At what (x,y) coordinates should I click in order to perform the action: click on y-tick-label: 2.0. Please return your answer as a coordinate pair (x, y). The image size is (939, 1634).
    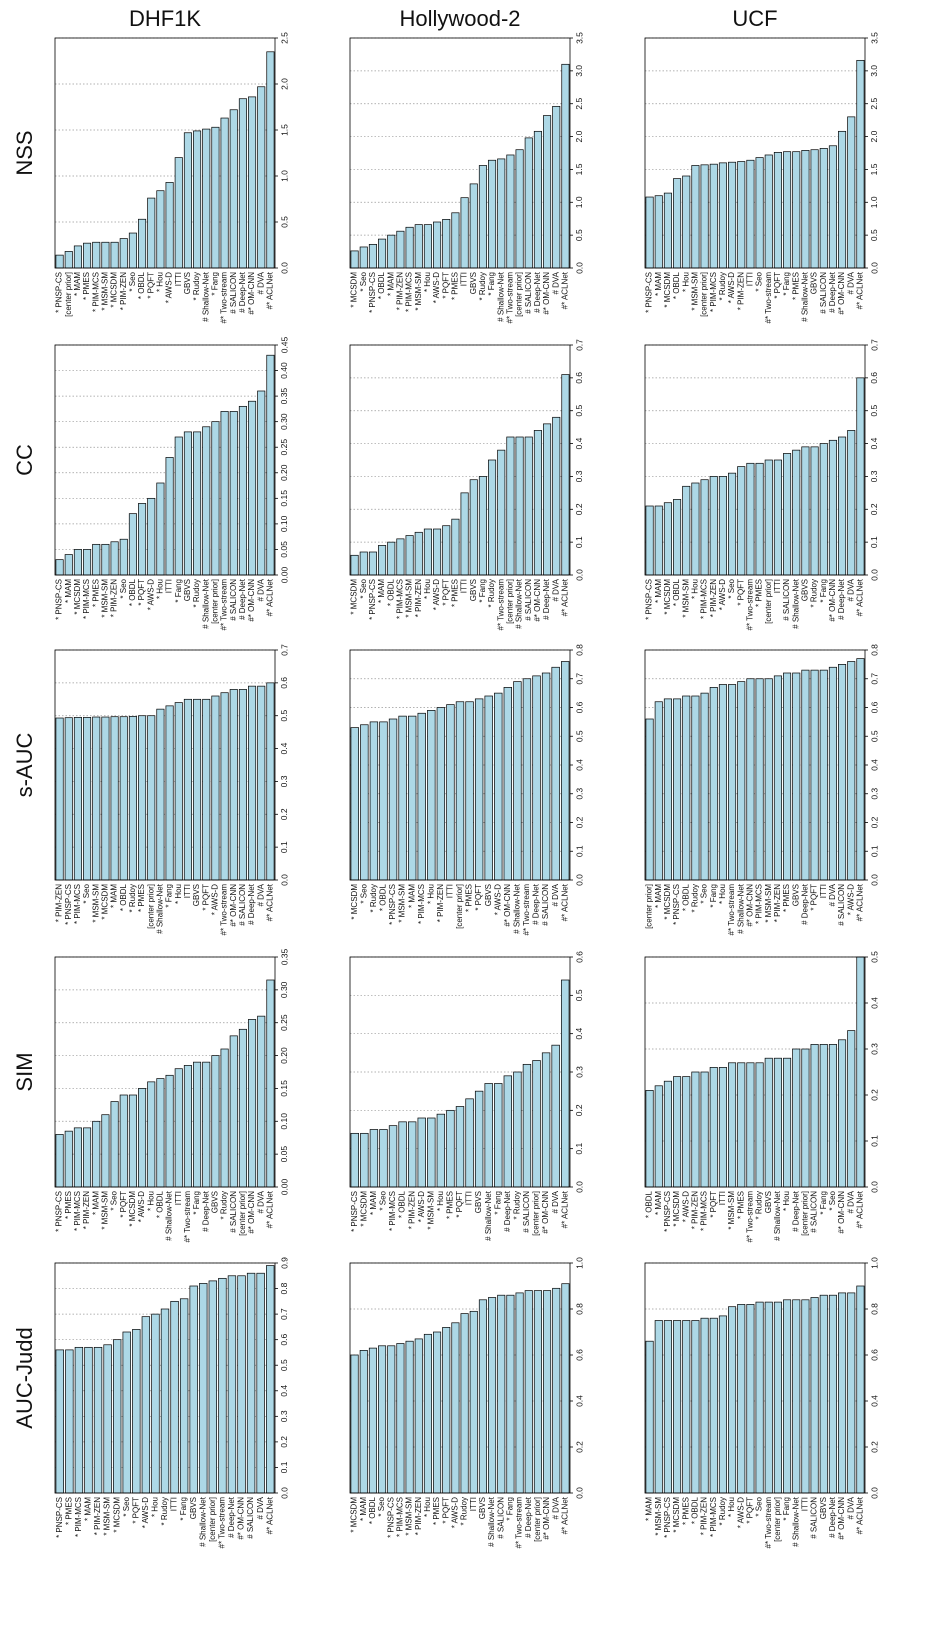
    Looking at the image, I should click on (284, 84).